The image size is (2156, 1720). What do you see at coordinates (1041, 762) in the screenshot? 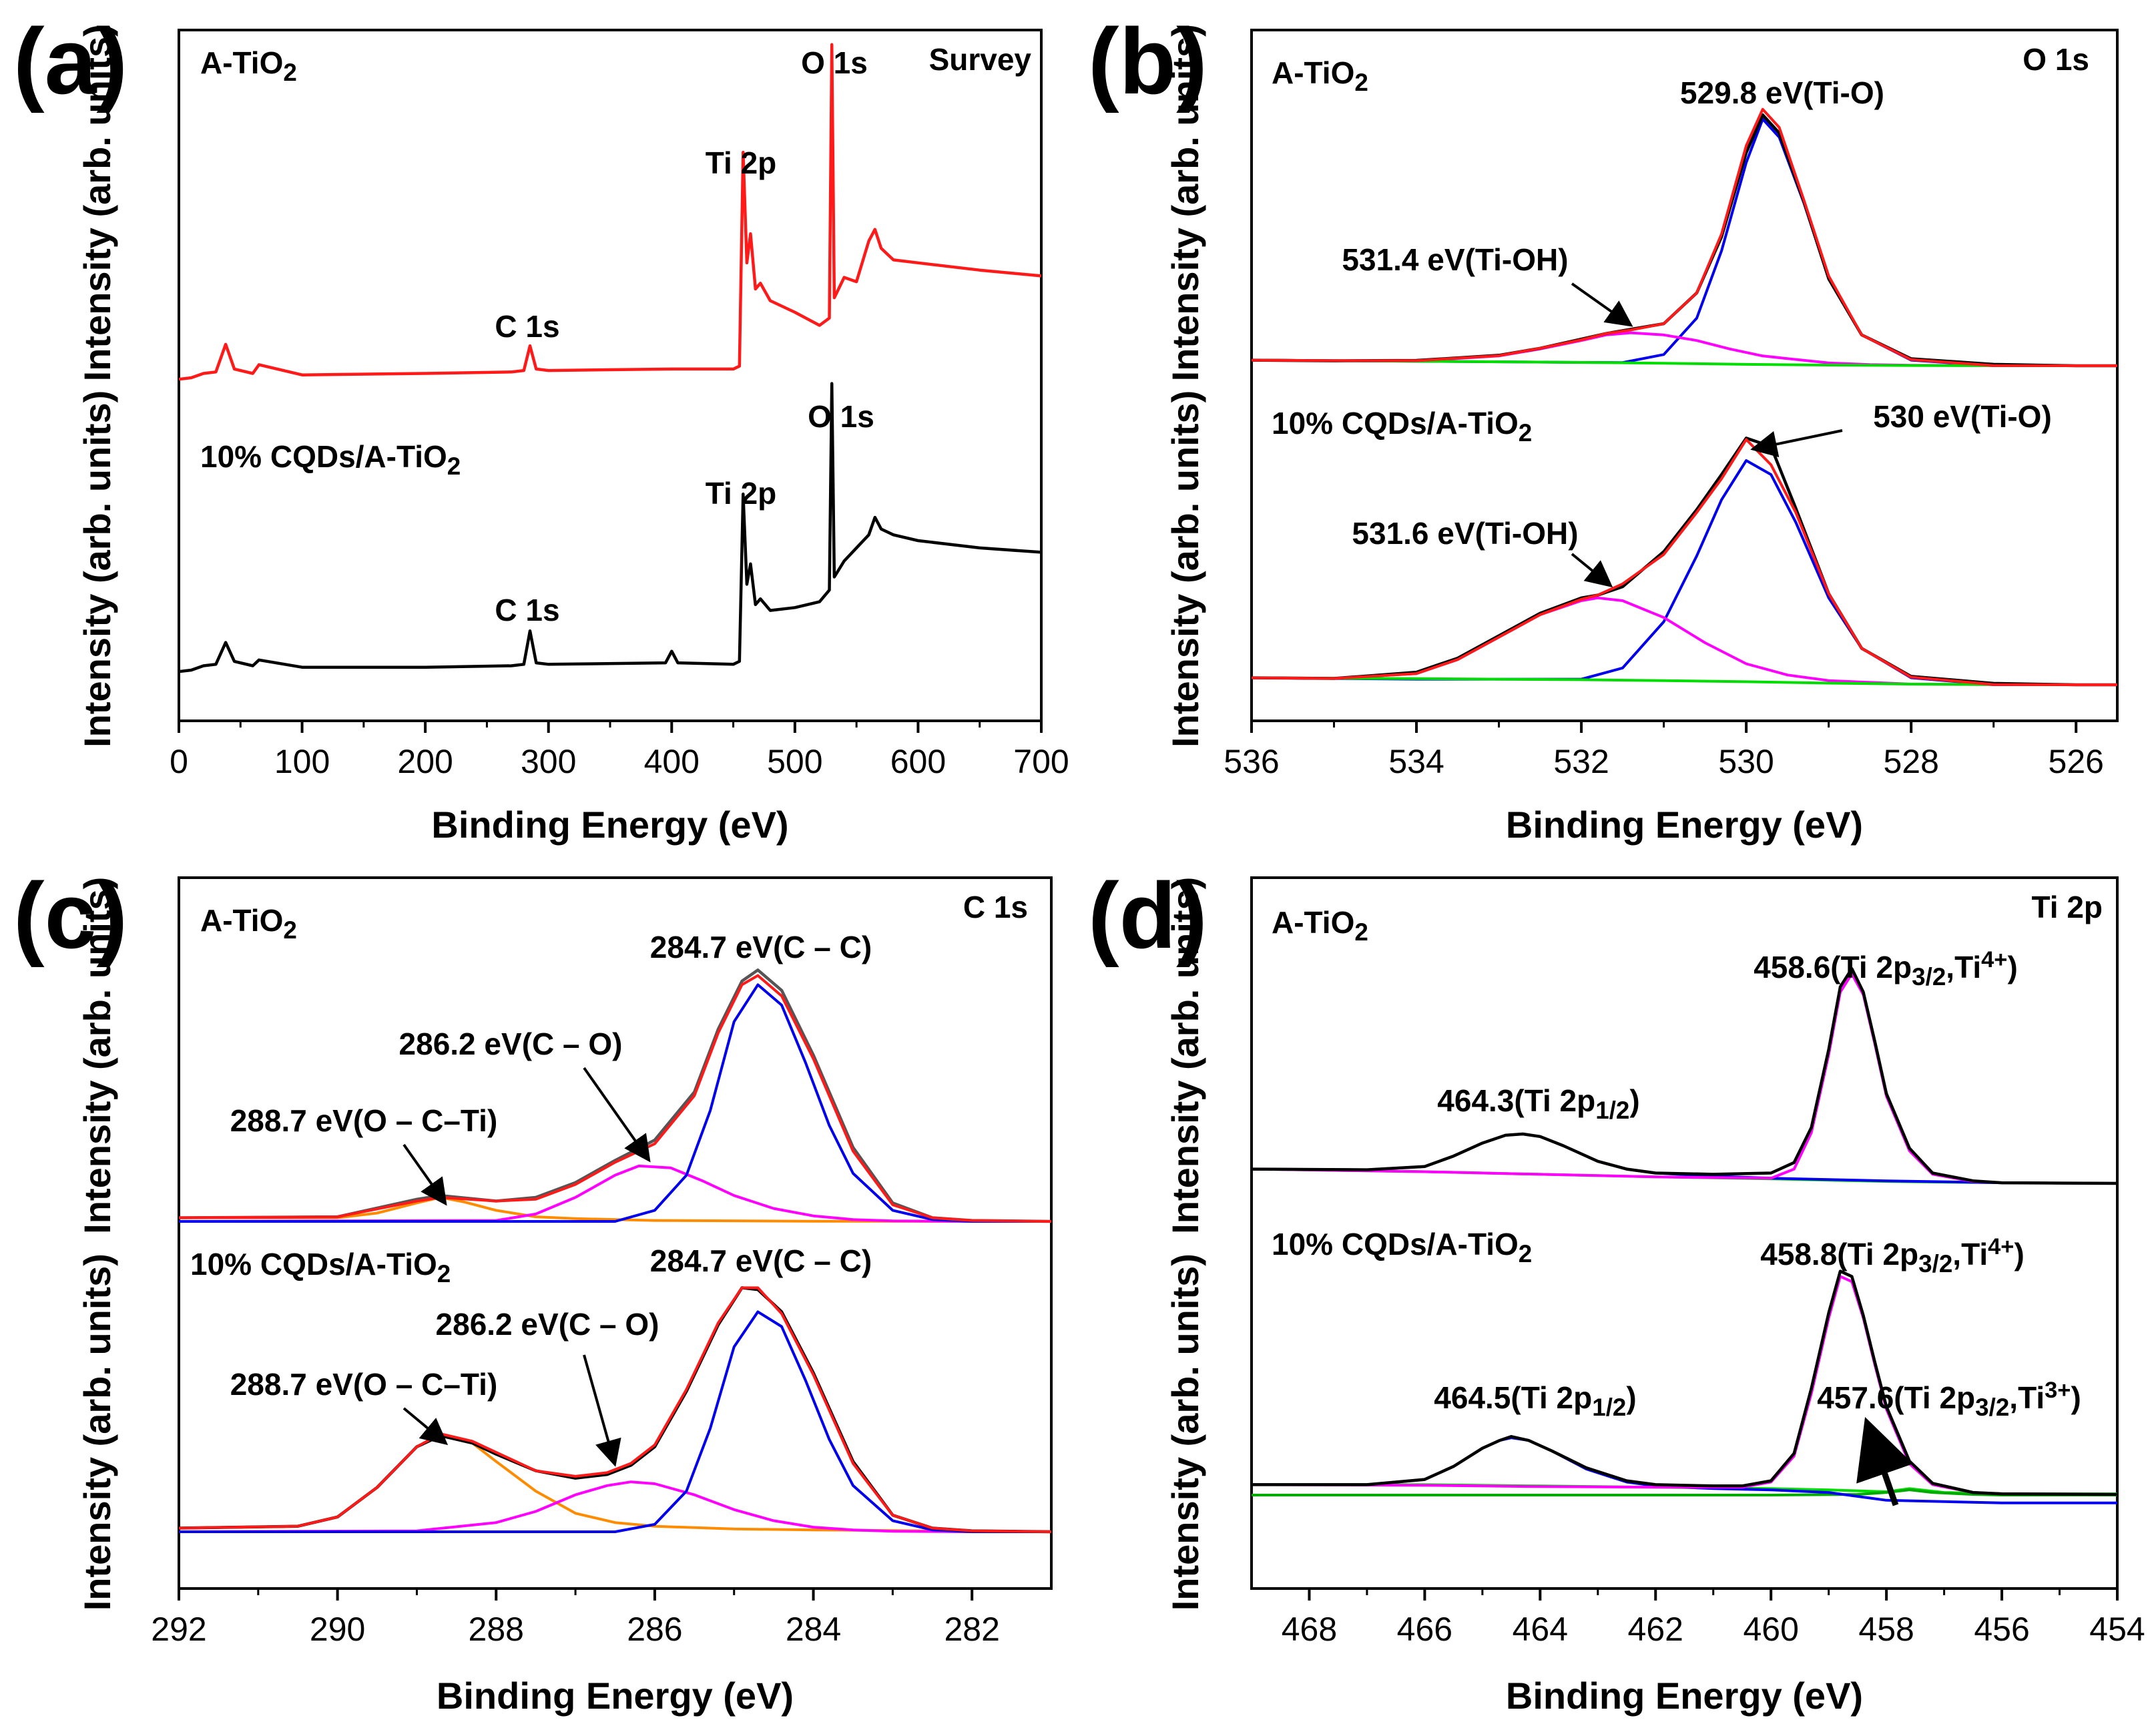
I see `x-tick-label: 700` at bounding box center [1041, 762].